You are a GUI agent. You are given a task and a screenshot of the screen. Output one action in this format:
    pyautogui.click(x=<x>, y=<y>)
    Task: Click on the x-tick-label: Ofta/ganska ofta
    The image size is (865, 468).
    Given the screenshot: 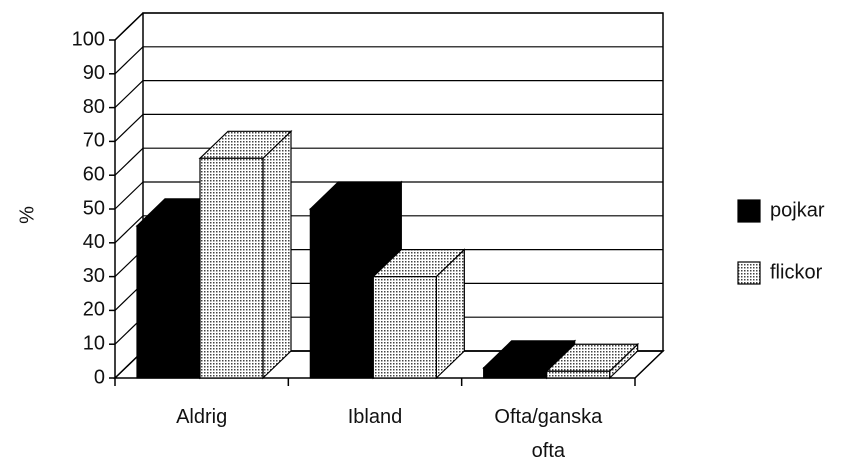 What is the action you would take?
    pyautogui.click(x=548, y=434)
    